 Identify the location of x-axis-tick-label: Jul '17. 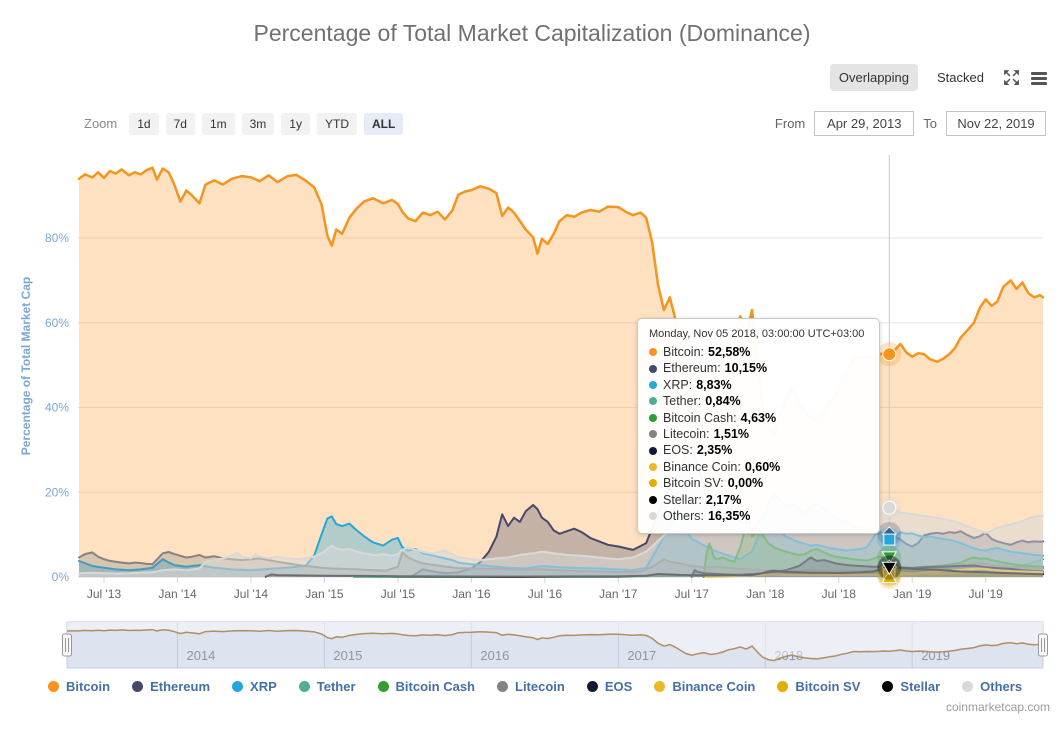
(692, 594).